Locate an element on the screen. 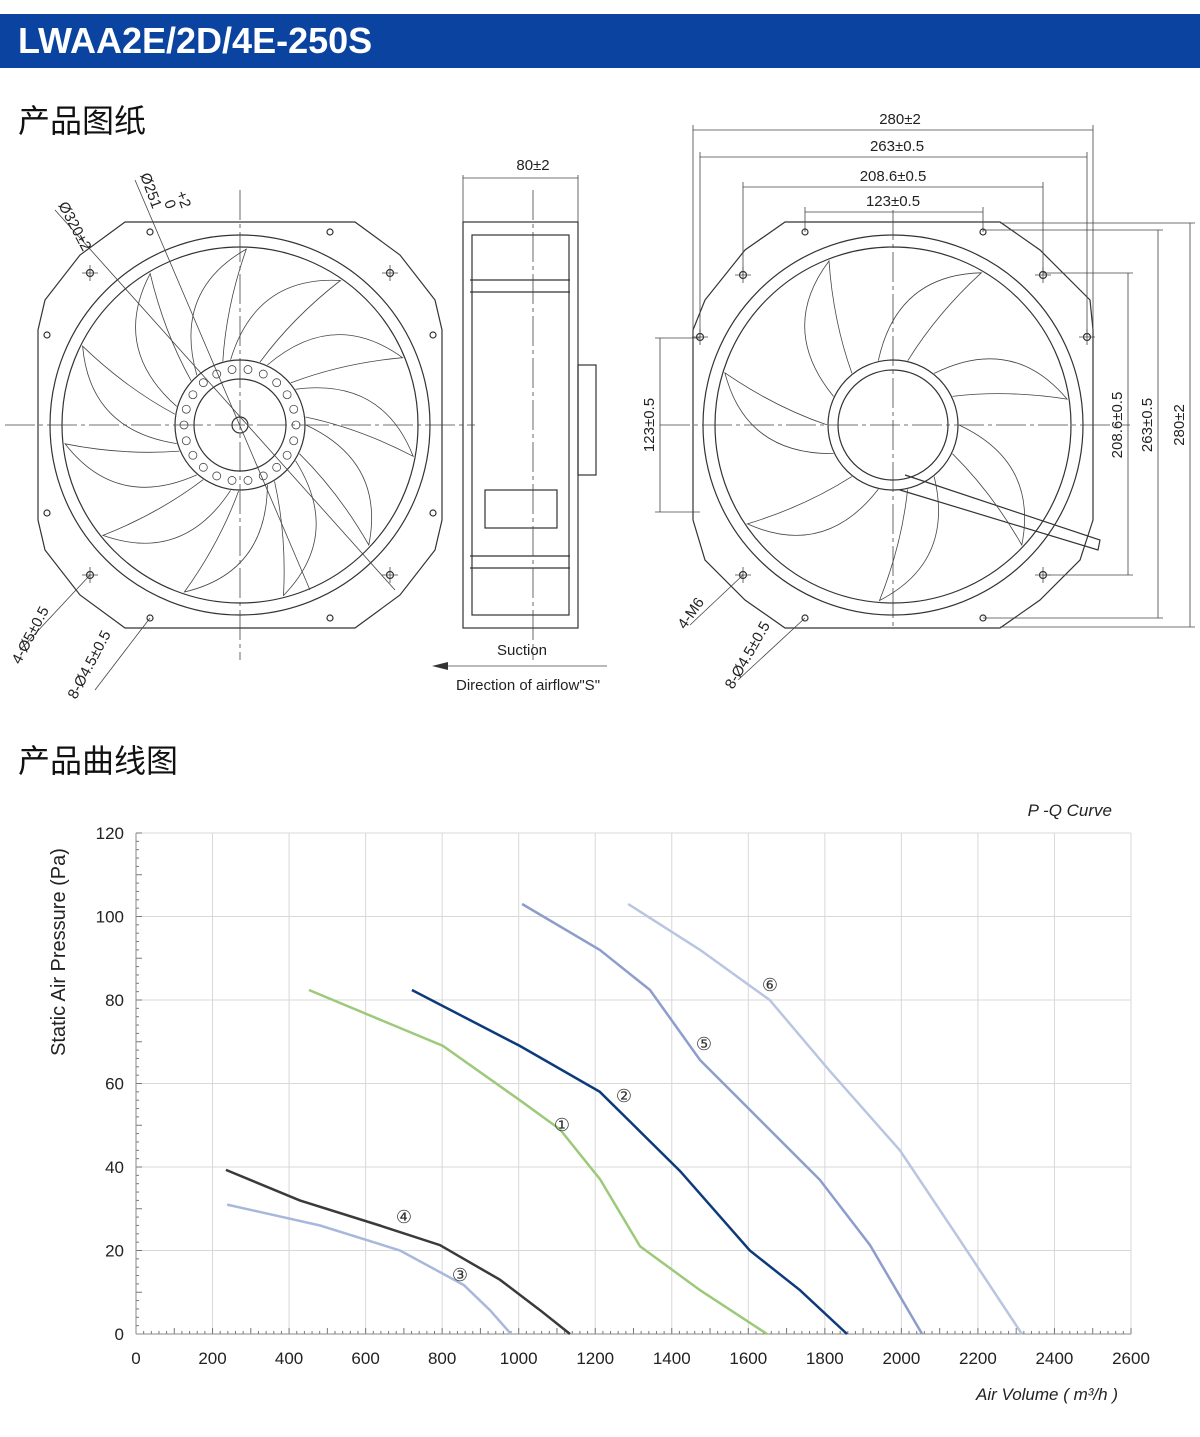 Image resolution: width=1200 pixels, height=1437 pixels. y-tick-label: 120 is located at coordinates (110, 833).